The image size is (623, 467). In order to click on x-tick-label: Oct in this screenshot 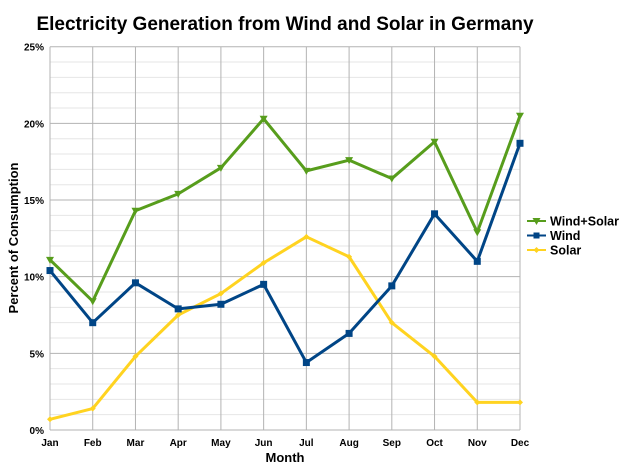, I will do `click(434, 443)`.